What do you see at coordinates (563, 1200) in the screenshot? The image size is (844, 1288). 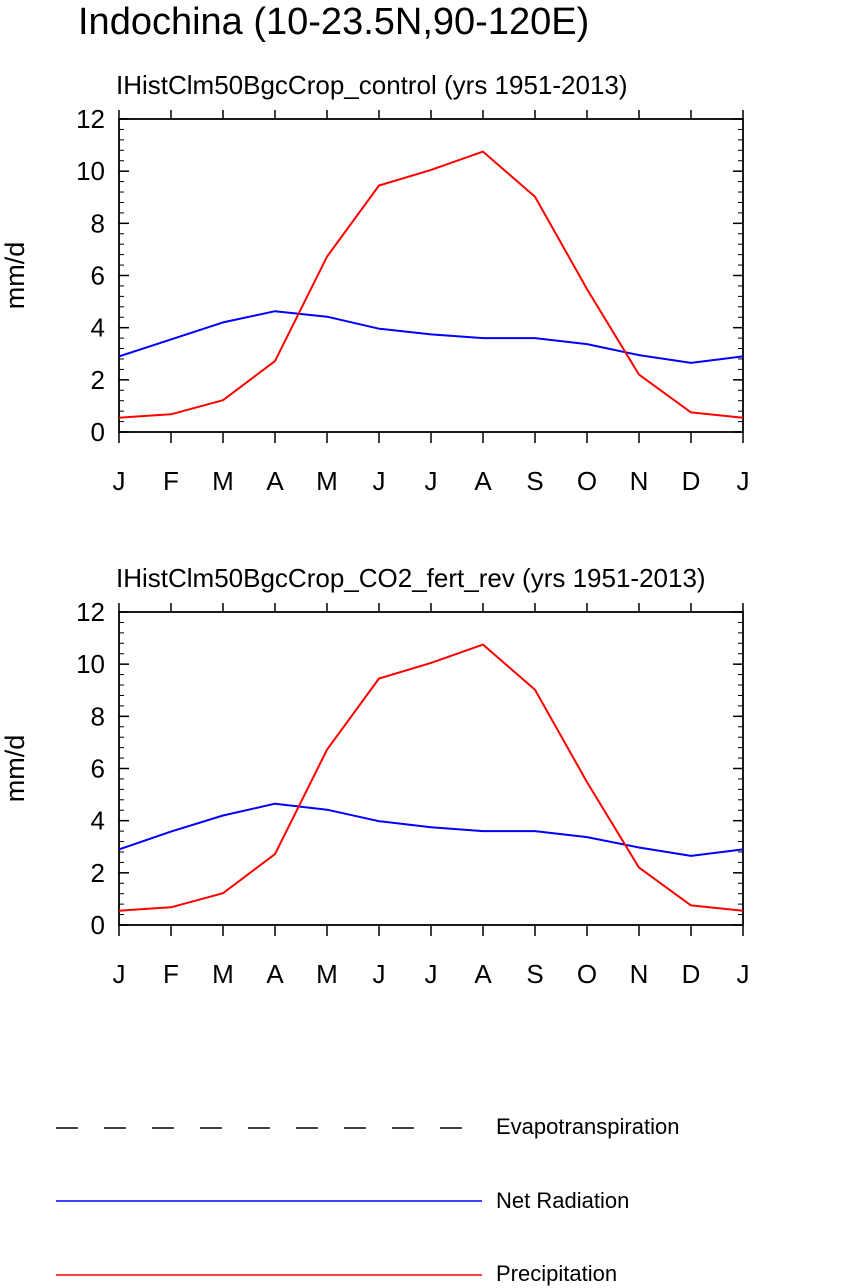 I see `legend-label-net-radiation: Net Radiation` at bounding box center [563, 1200].